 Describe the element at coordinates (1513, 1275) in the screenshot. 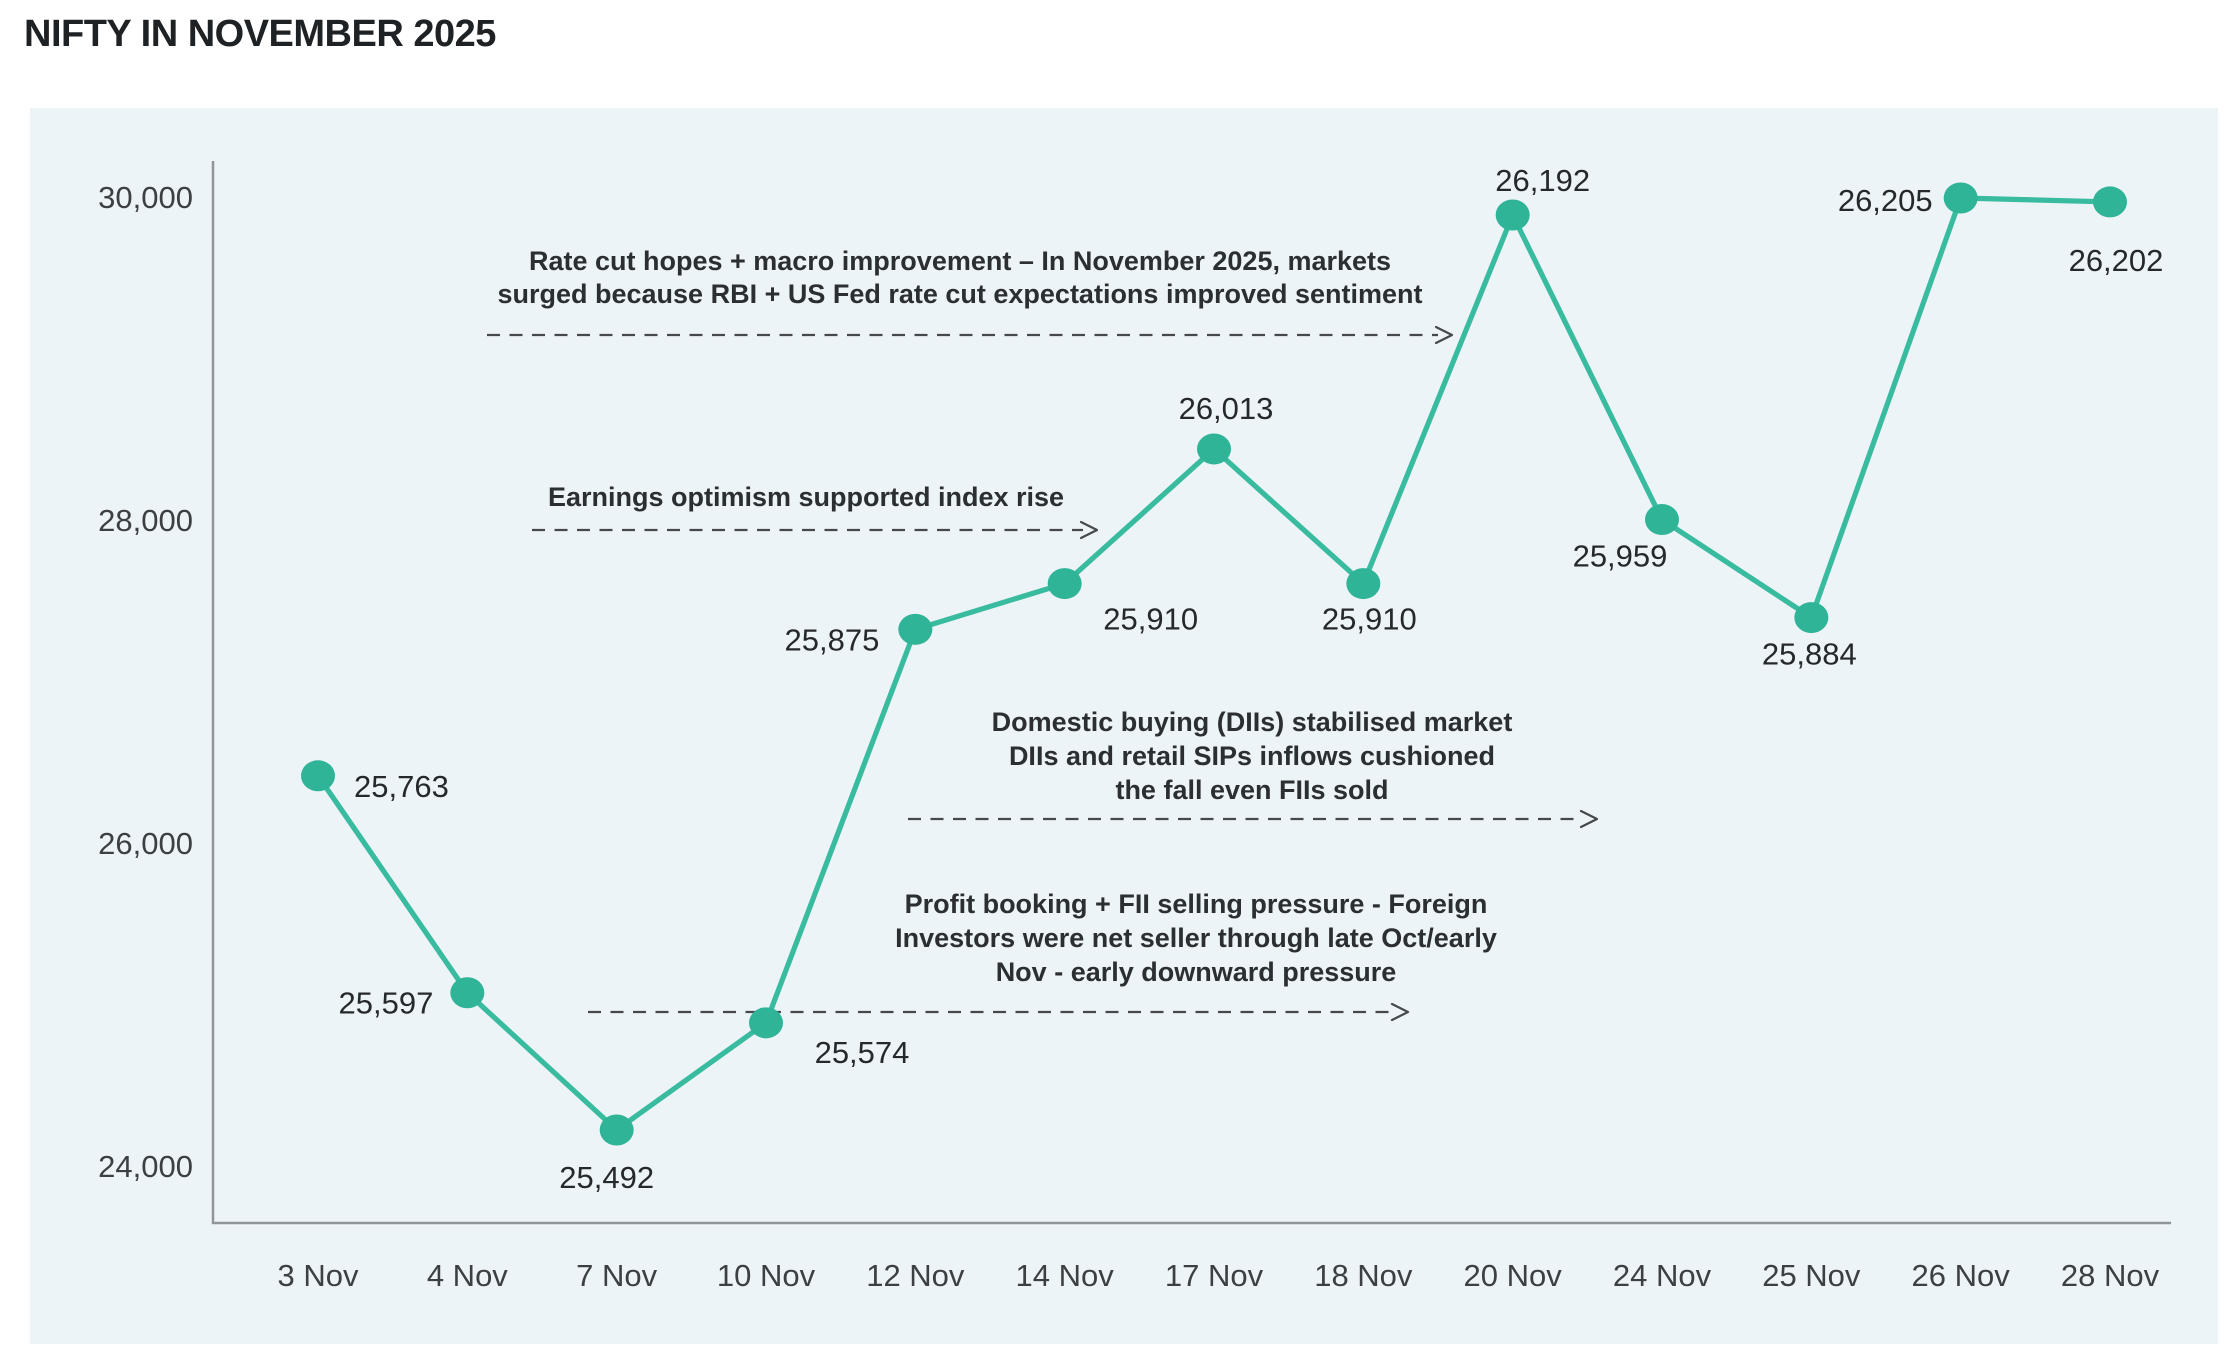

I see `x-tick-label: 20 Nov` at that location.